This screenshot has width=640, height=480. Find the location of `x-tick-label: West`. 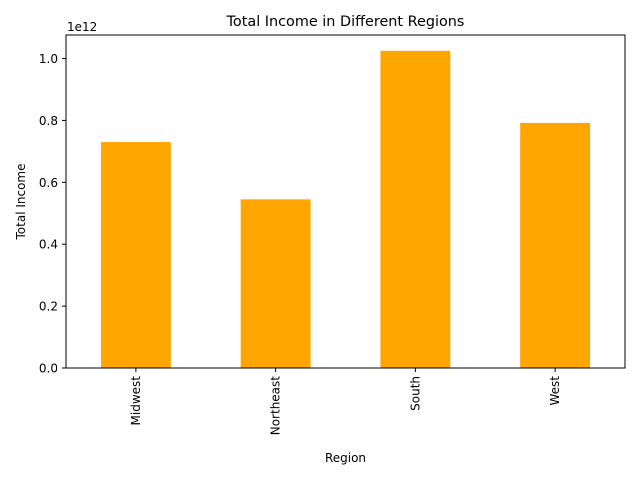

x-tick-label: West is located at coordinates (555, 391).